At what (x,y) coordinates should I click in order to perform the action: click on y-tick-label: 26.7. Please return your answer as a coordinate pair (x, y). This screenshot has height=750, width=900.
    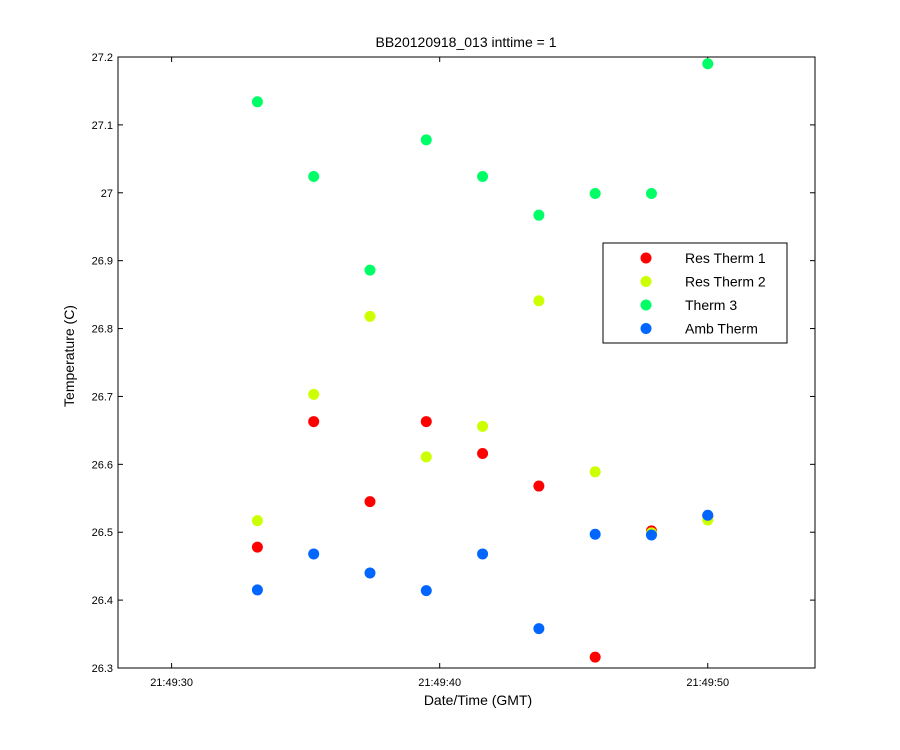
    Looking at the image, I should click on (102, 397).